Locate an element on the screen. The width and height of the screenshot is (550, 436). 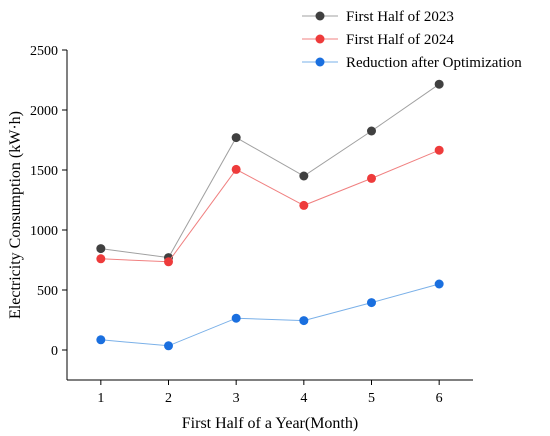
x-tick-label: 3 is located at coordinates (236, 398).